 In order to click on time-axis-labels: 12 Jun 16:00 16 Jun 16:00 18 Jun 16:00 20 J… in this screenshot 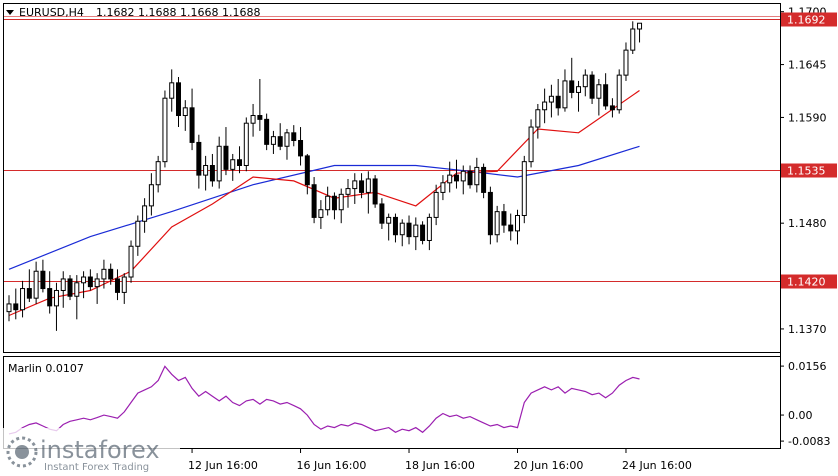, I will do `click(440, 460)`.